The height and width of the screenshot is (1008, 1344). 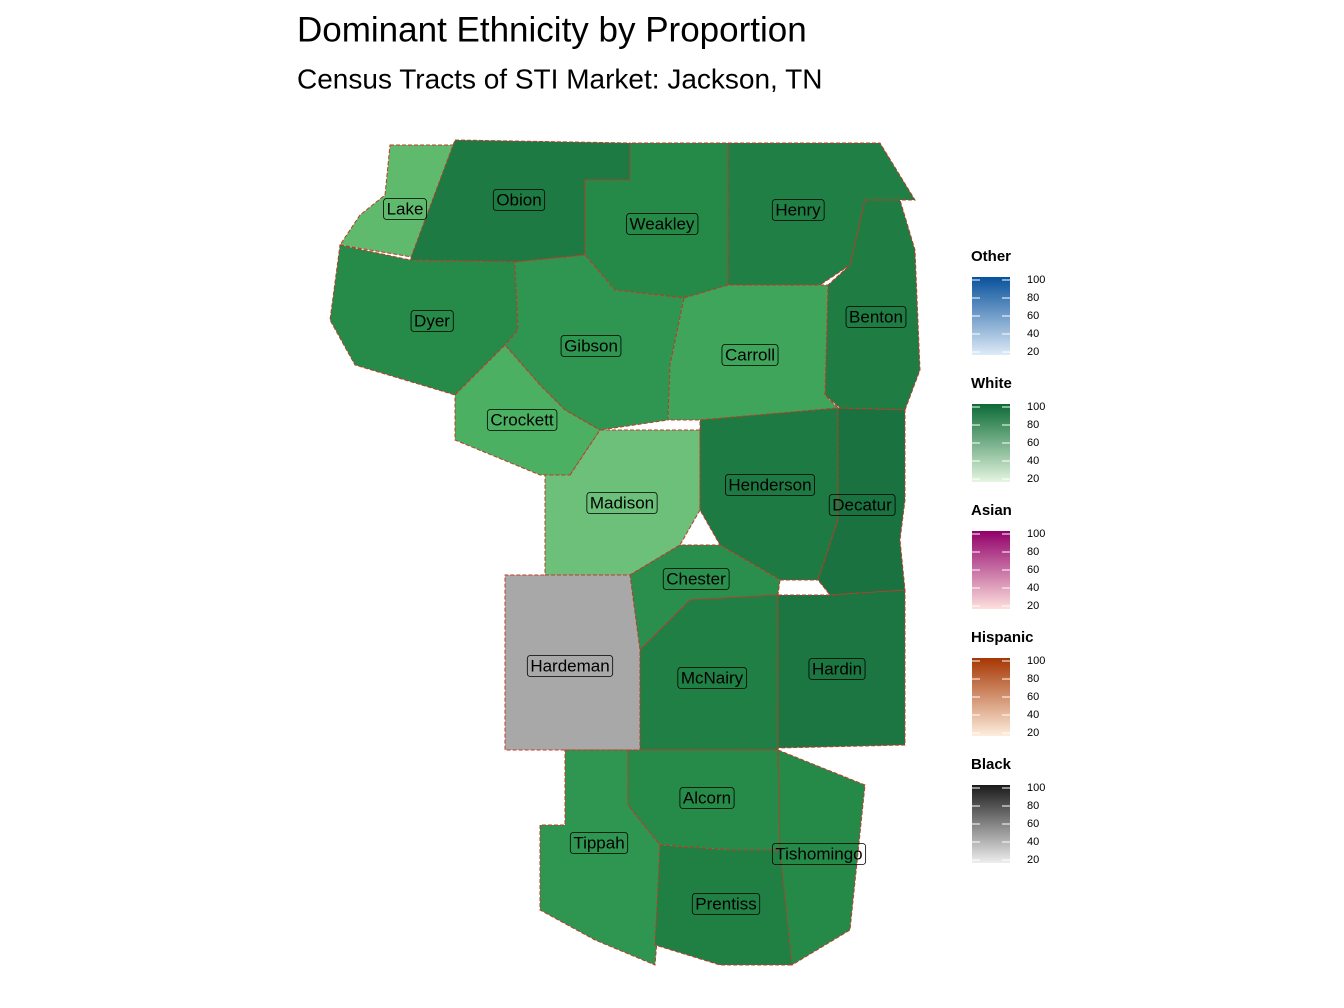 I want to click on county-label: Hardin, so click(x=837, y=669).